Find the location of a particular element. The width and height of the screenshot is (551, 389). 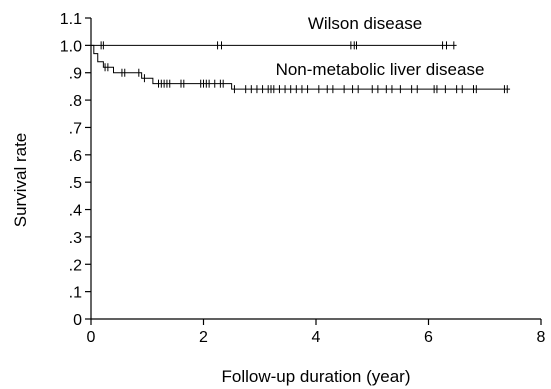

x-tick-label: 6 is located at coordinates (428, 337).